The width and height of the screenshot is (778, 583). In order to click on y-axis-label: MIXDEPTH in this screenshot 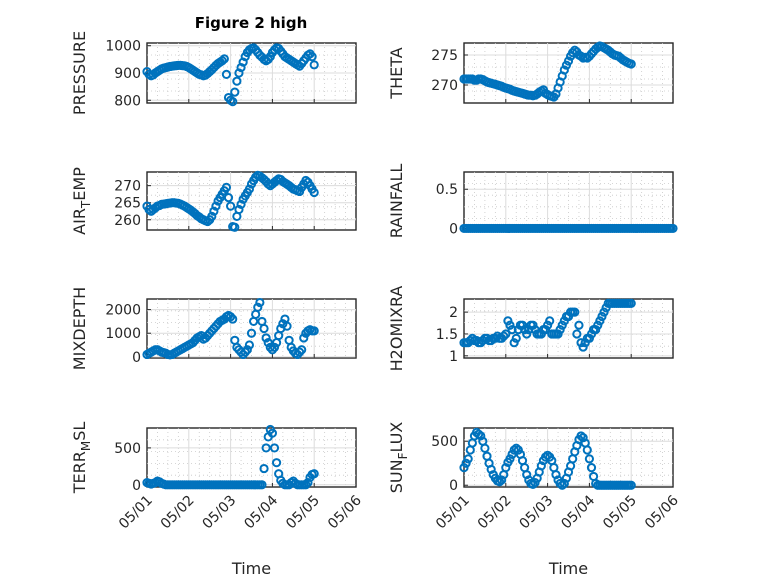, I will do `click(79, 328)`.